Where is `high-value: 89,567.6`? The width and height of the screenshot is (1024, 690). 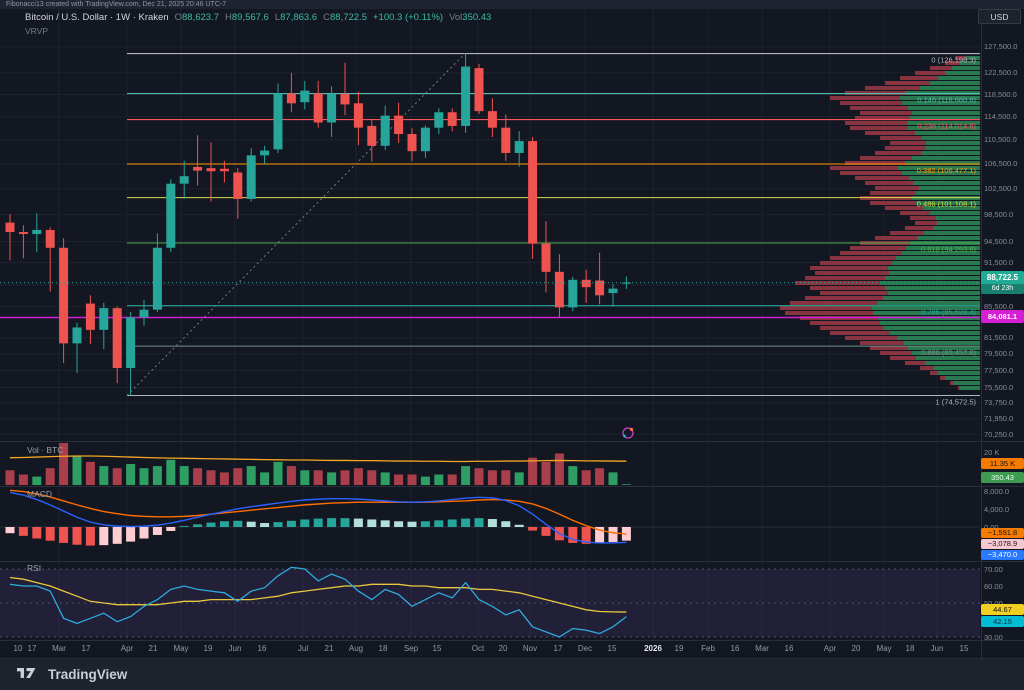
high-value: 89,567.6 is located at coordinates (250, 17).